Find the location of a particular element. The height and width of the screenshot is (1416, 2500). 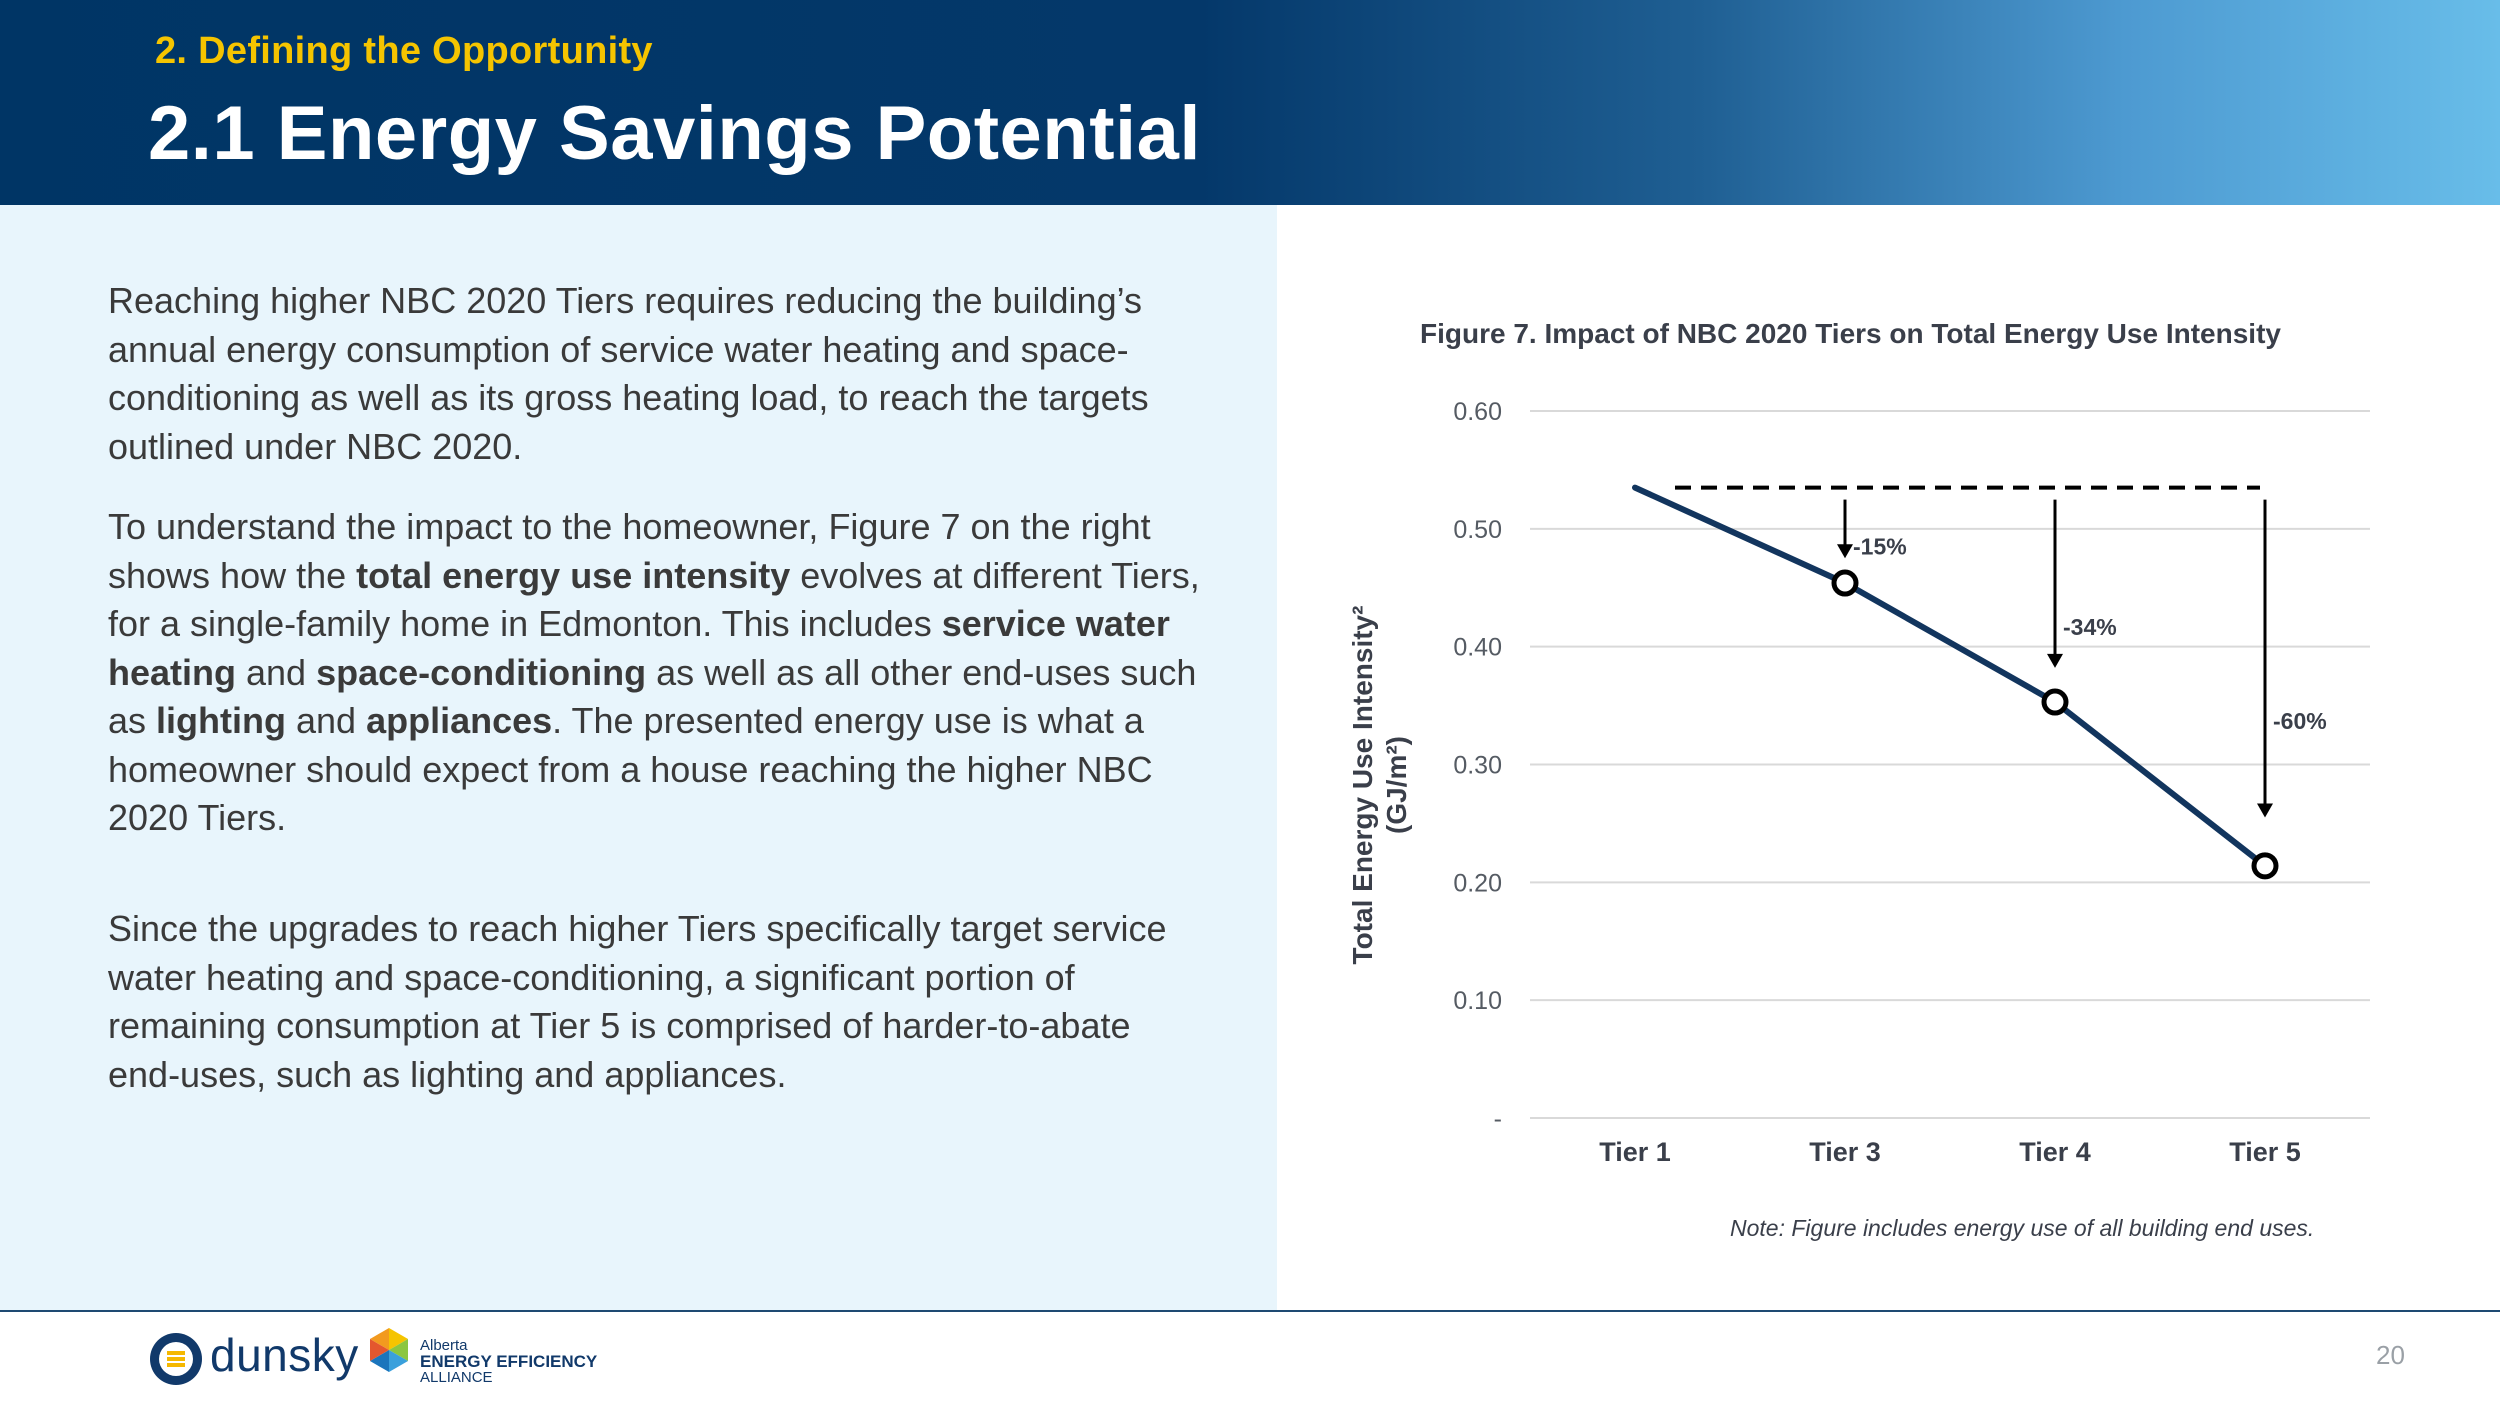

p2-bold-3: space-conditioning is located at coordinates (481, 672).